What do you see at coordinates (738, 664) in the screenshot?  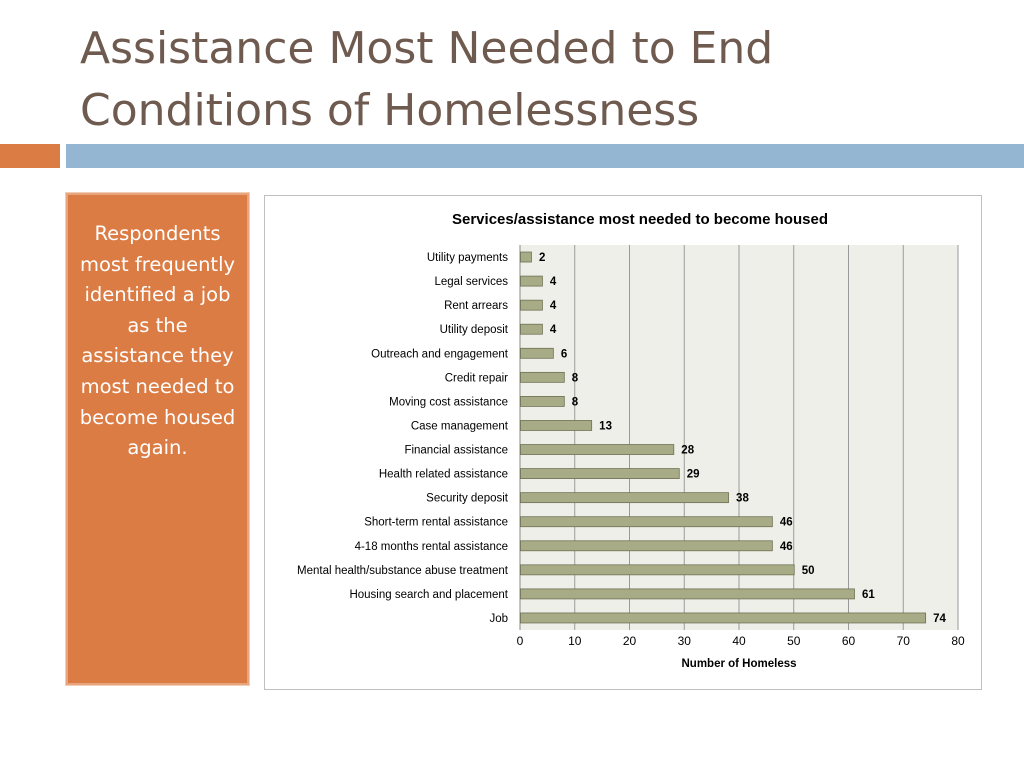 I see `x-axis-title: Number of Homeless` at bounding box center [738, 664].